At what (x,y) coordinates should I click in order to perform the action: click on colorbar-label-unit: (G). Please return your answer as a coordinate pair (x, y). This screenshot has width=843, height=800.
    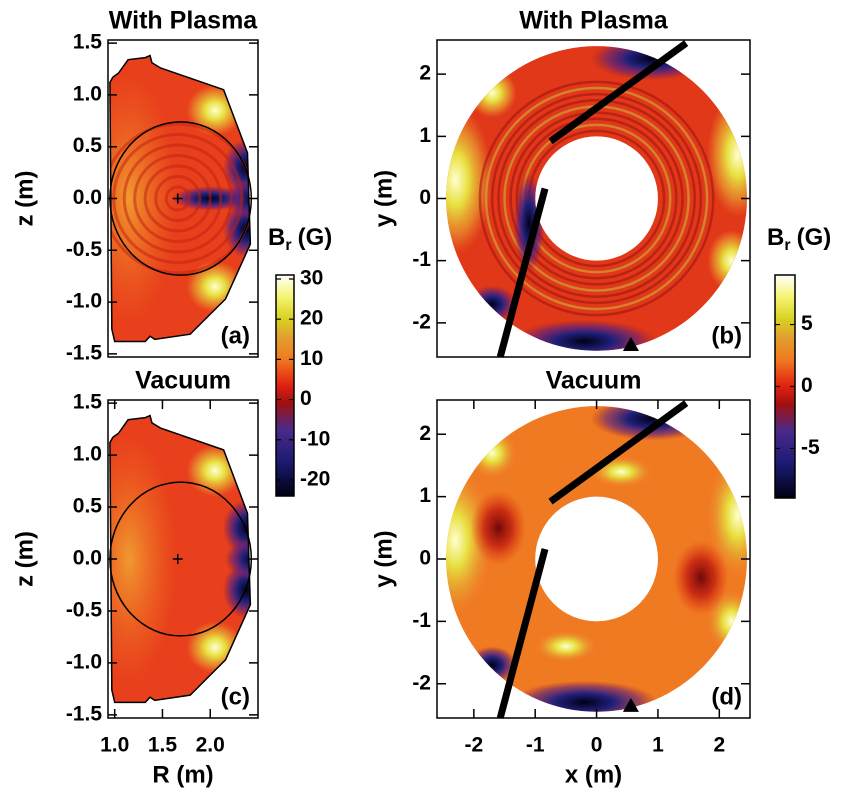
    Looking at the image, I should click on (814, 237).